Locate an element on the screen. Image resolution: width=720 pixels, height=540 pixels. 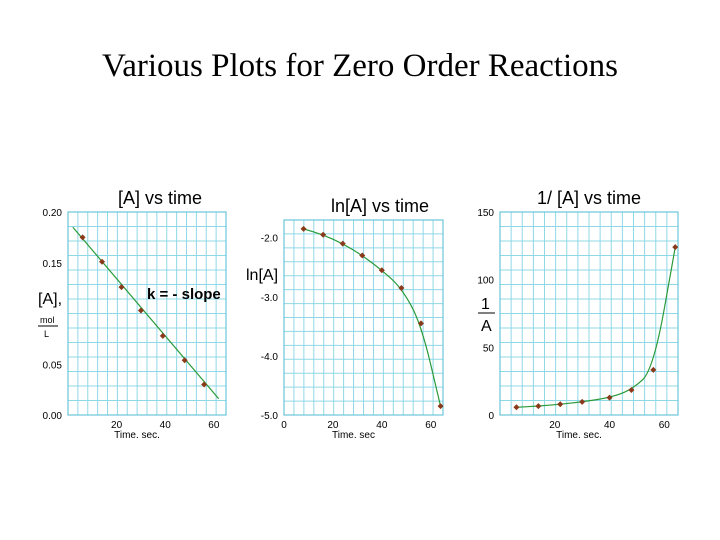
y-tick-label: 50 is located at coordinates (489, 348).